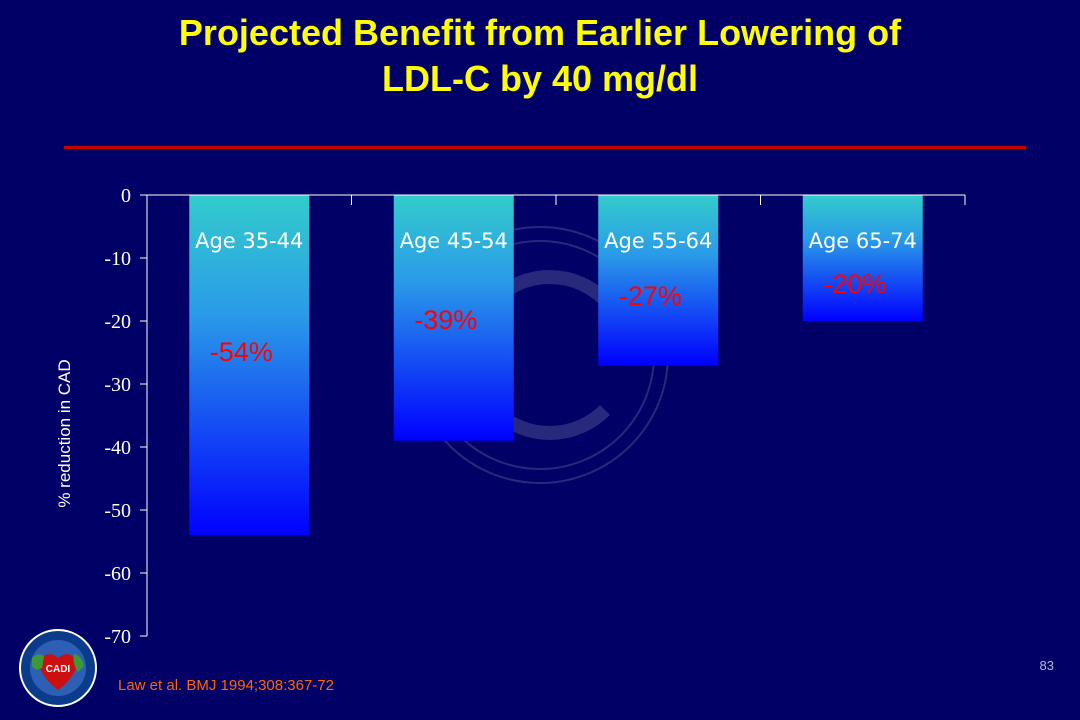 The width and height of the screenshot is (1080, 720). What do you see at coordinates (854, 284) in the screenshot?
I see `data-label: -20%` at bounding box center [854, 284].